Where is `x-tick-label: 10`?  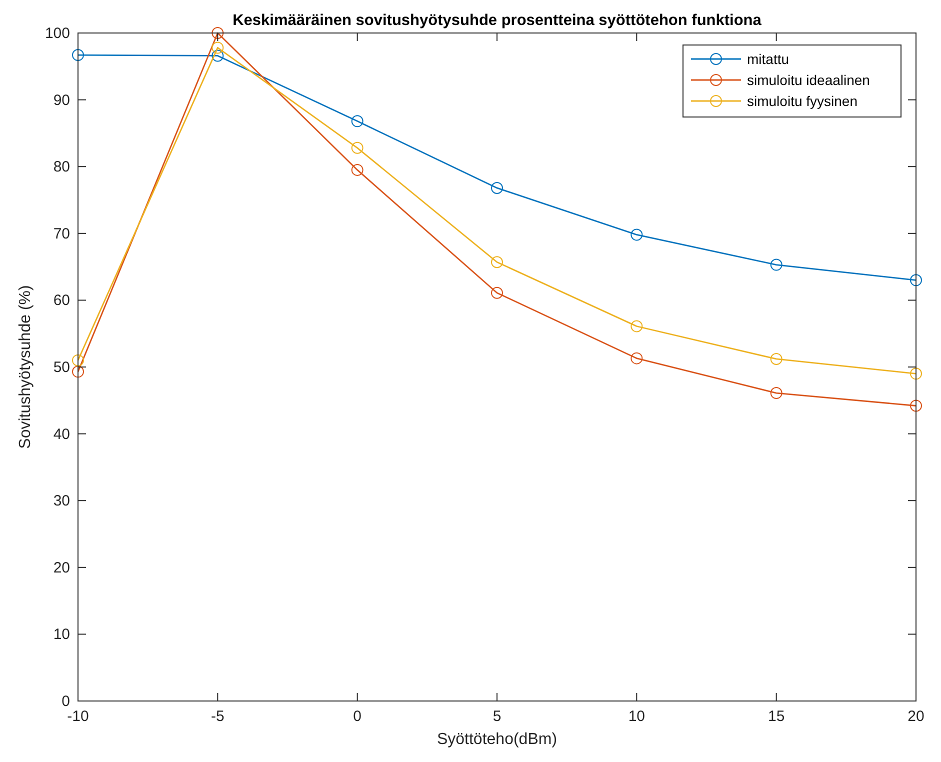
x-tick-label: 10 is located at coordinates (637, 716).